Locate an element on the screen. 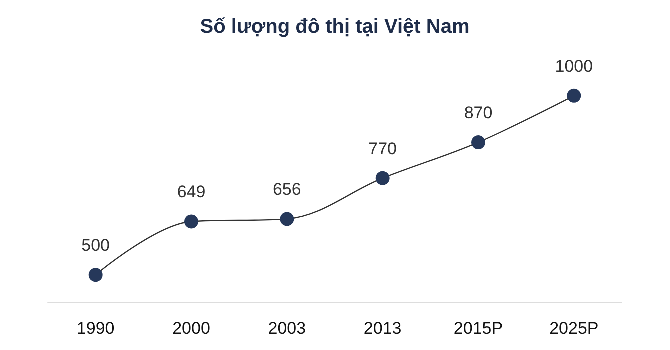 This screenshot has width=670, height=350. data-label: 649 is located at coordinates (191, 192).